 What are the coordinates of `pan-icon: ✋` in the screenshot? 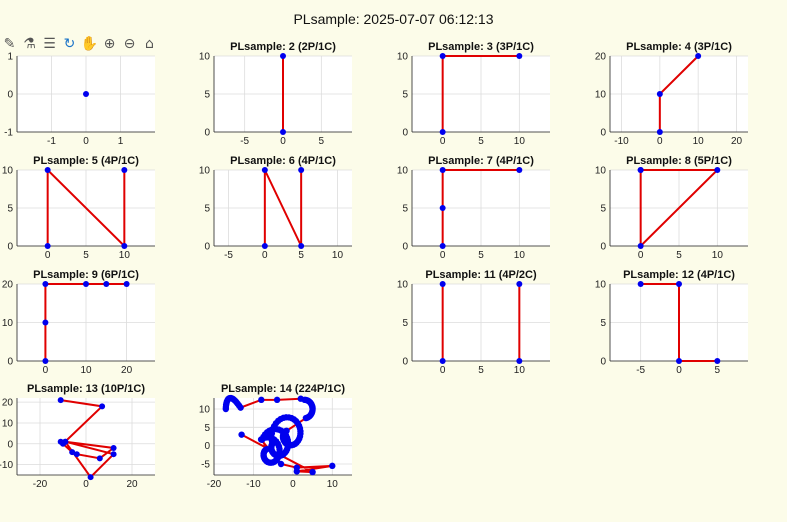 It's located at (89, 44).